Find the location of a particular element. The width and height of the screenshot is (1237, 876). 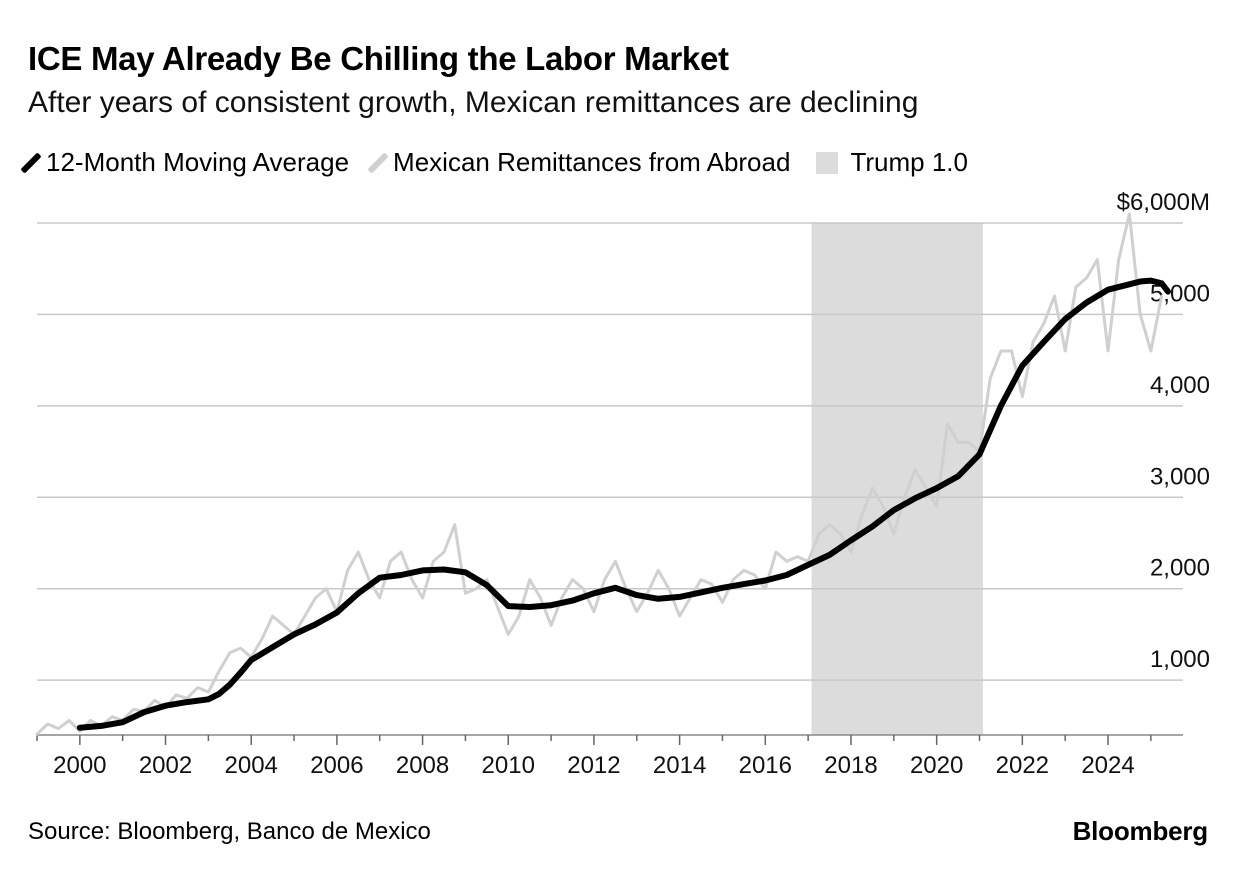

x-tick-label: 2004 is located at coordinates (251, 765).